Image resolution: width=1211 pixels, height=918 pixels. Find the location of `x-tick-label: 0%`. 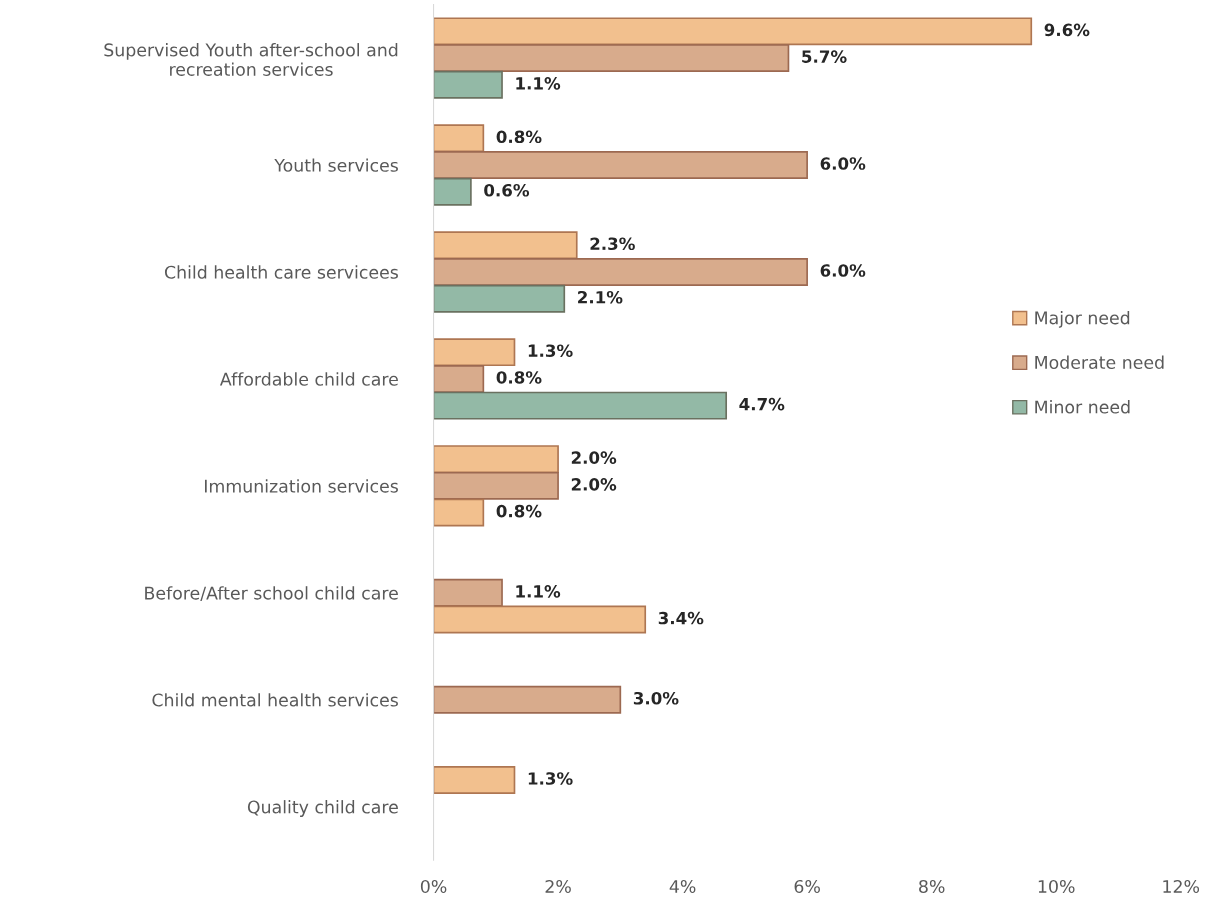

x-tick-label: 0% is located at coordinates (433, 886).